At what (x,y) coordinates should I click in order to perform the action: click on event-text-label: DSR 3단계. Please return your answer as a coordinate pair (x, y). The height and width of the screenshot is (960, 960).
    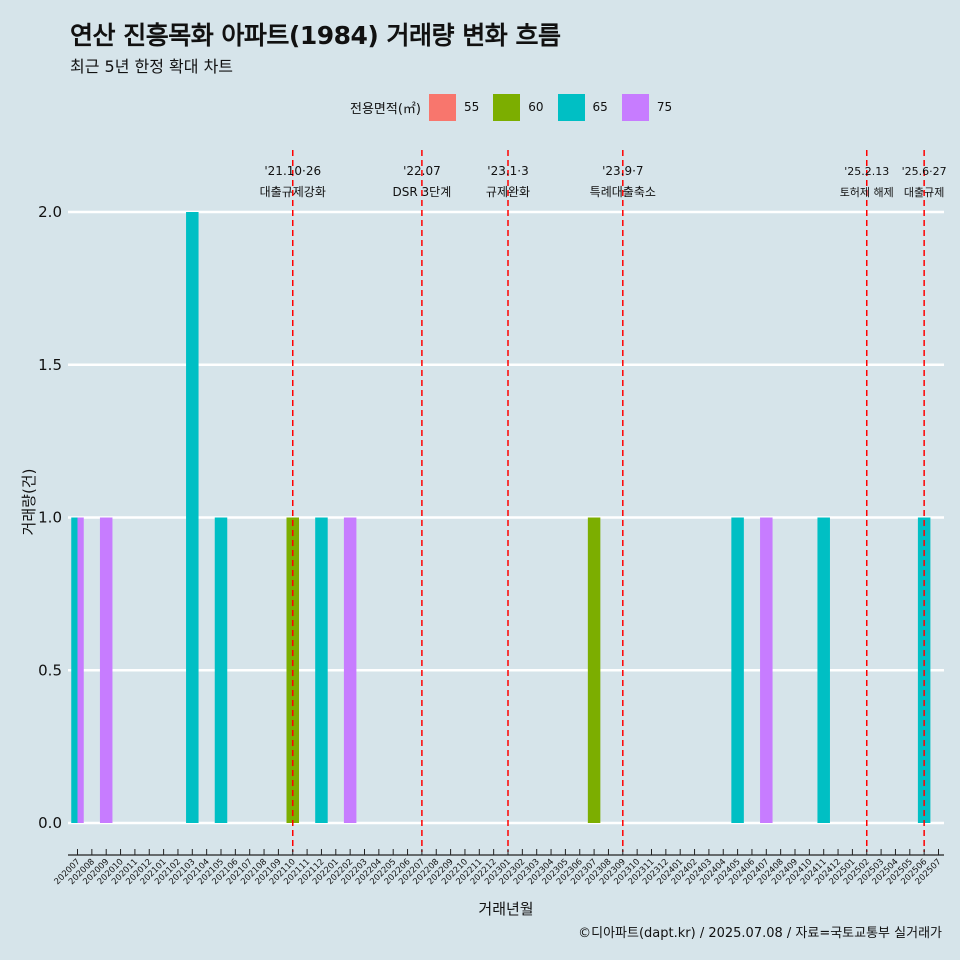
    Looking at the image, I should click on (422, 192).